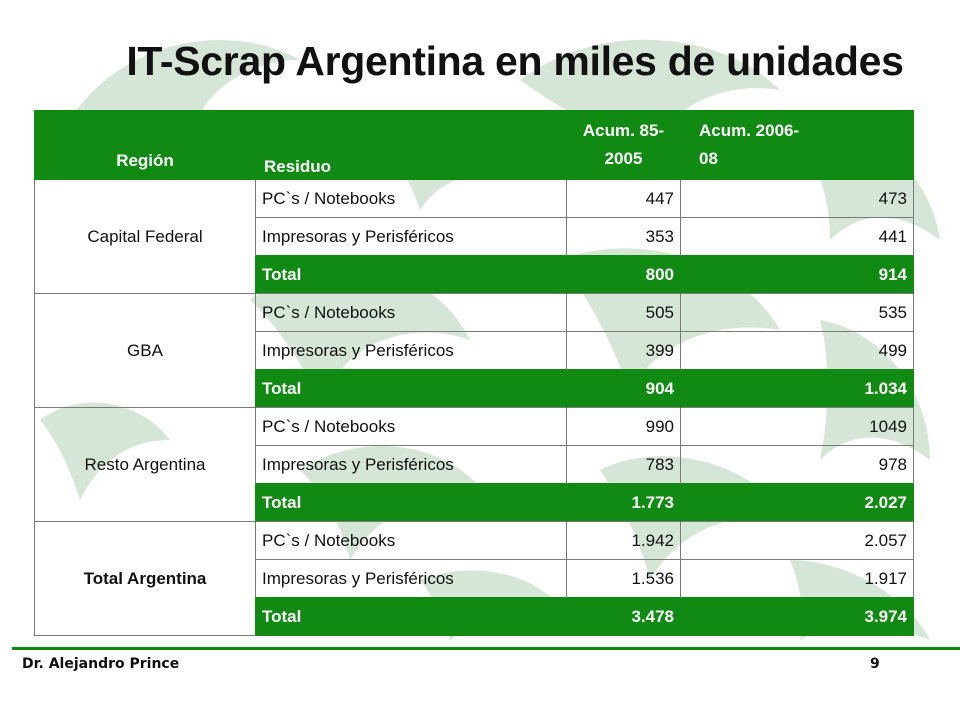 The height and width of the screenshot is (720, 960). Describe the element at coordinates (623, 578) in the screenshot. I see `acum-85-2005-cell: 1.536` at that location.